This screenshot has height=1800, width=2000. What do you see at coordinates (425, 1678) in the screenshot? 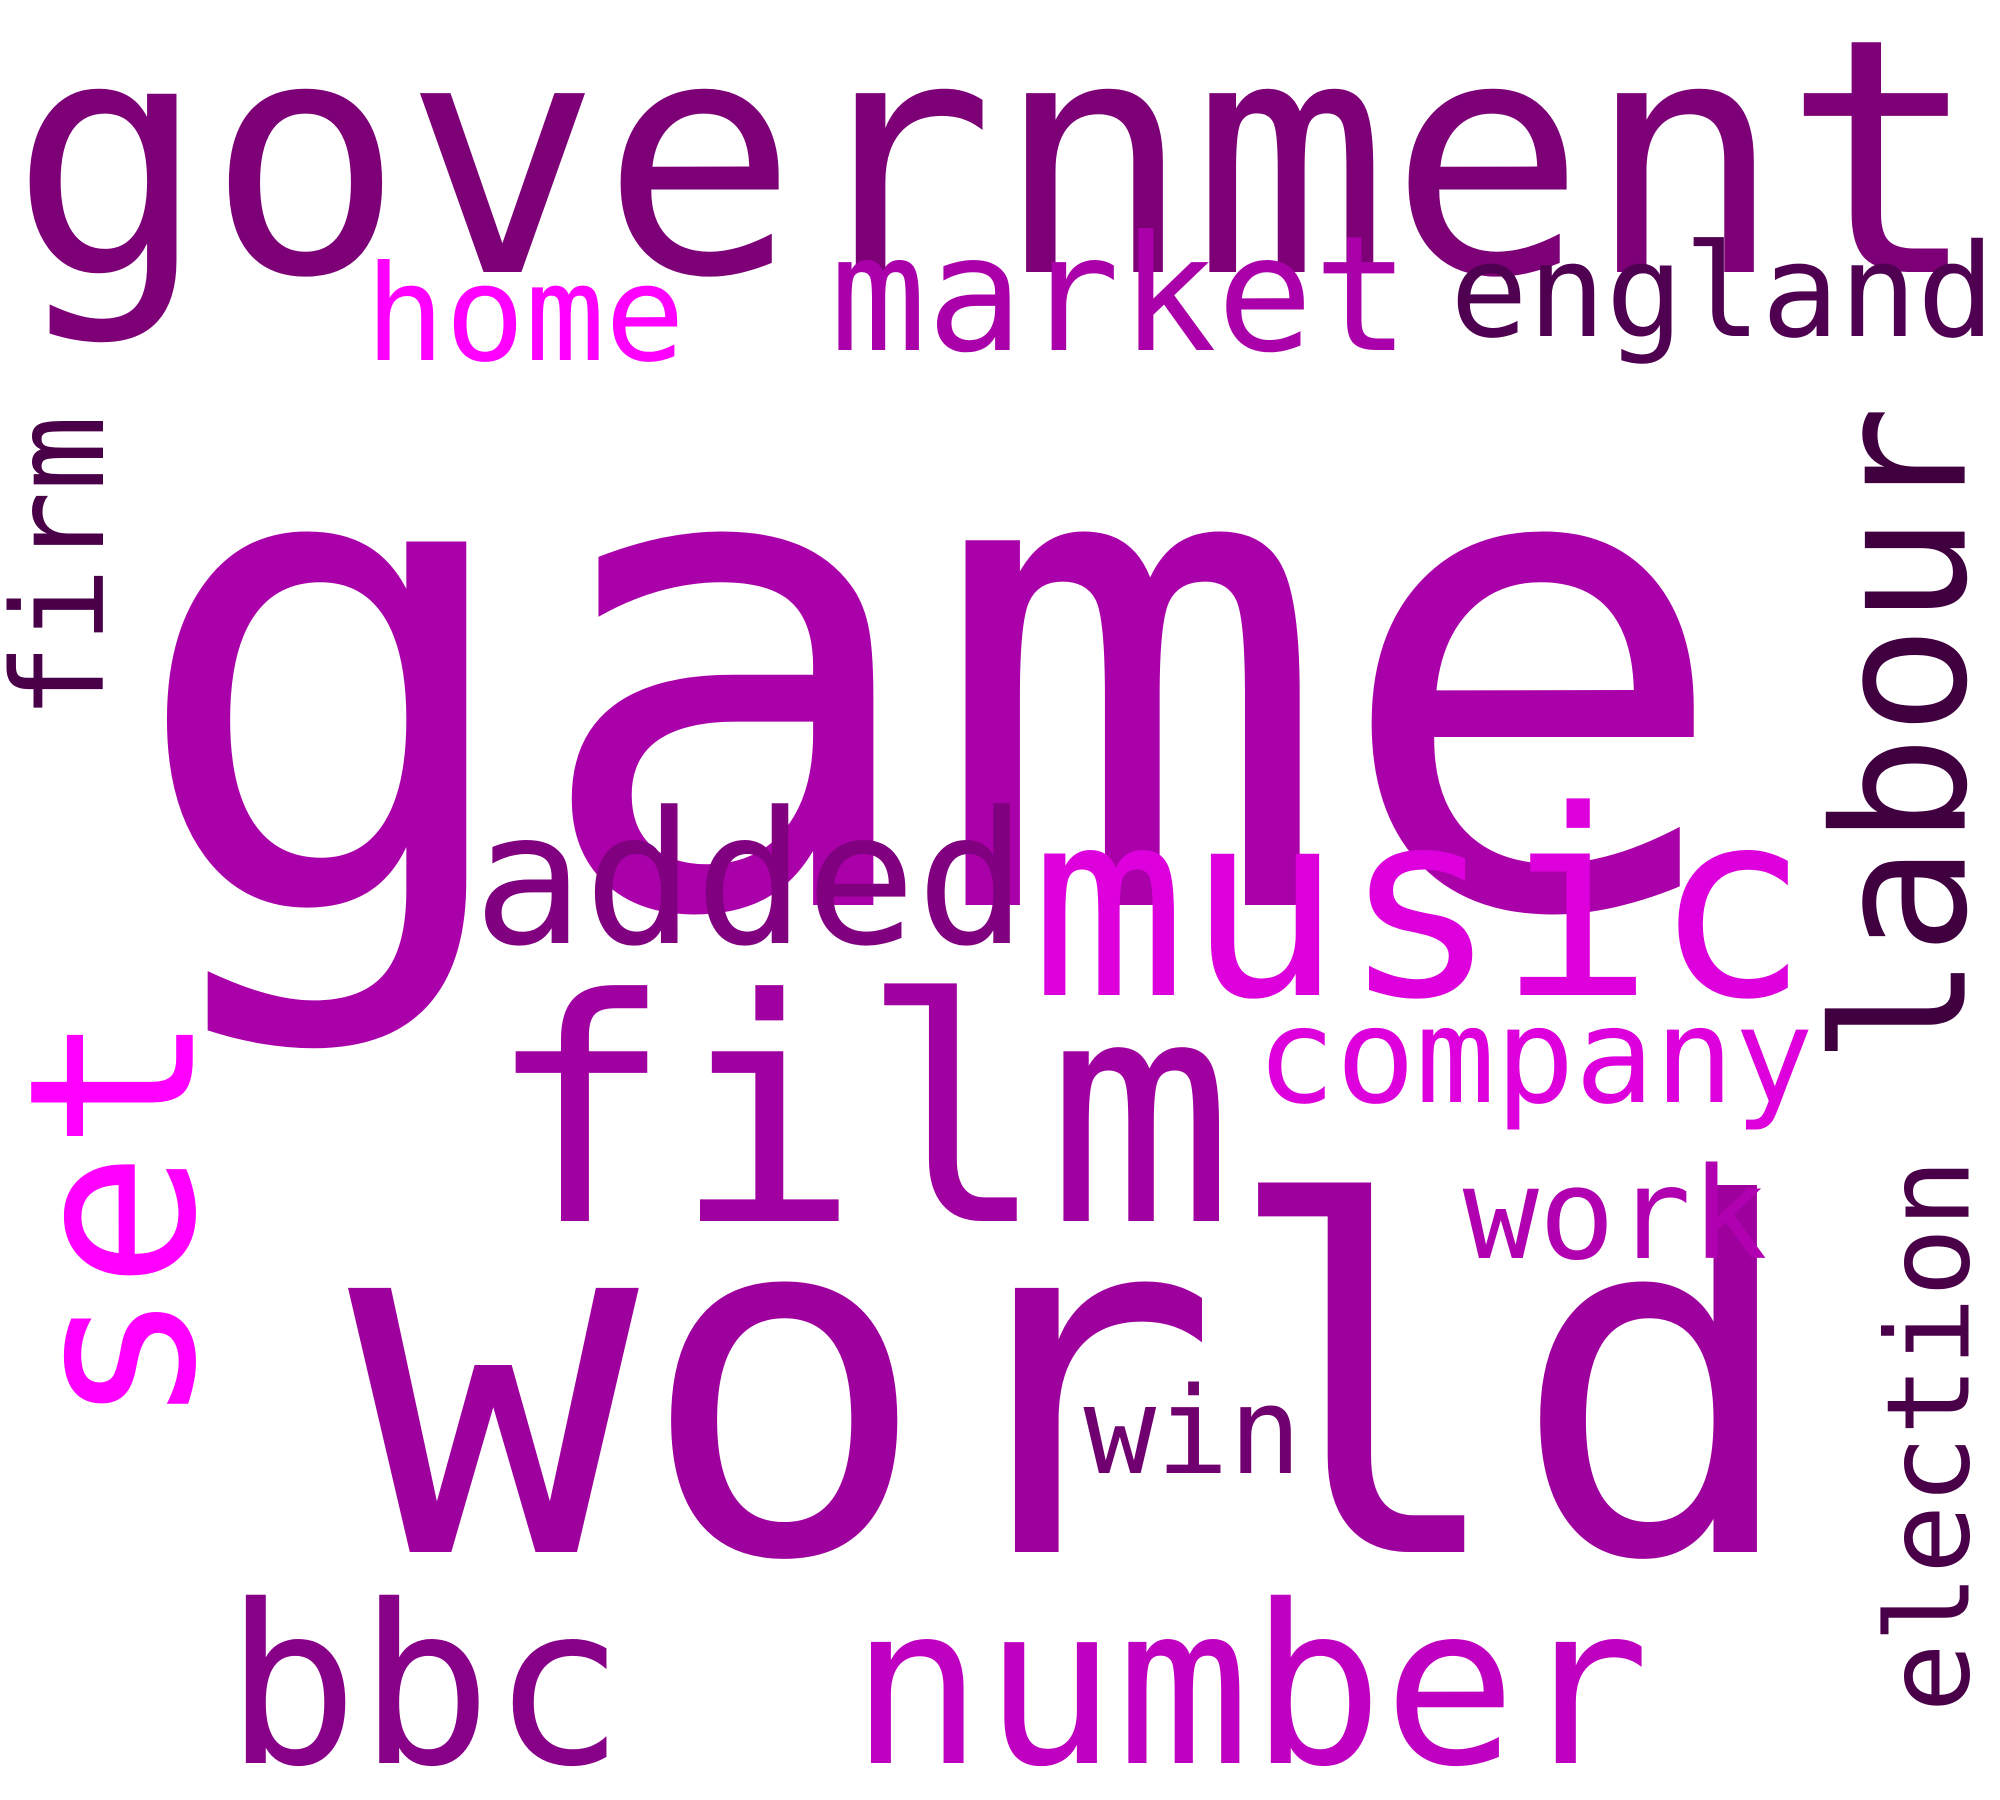
I see `word-bbc: bbc` at bounding box center [425, 1678].